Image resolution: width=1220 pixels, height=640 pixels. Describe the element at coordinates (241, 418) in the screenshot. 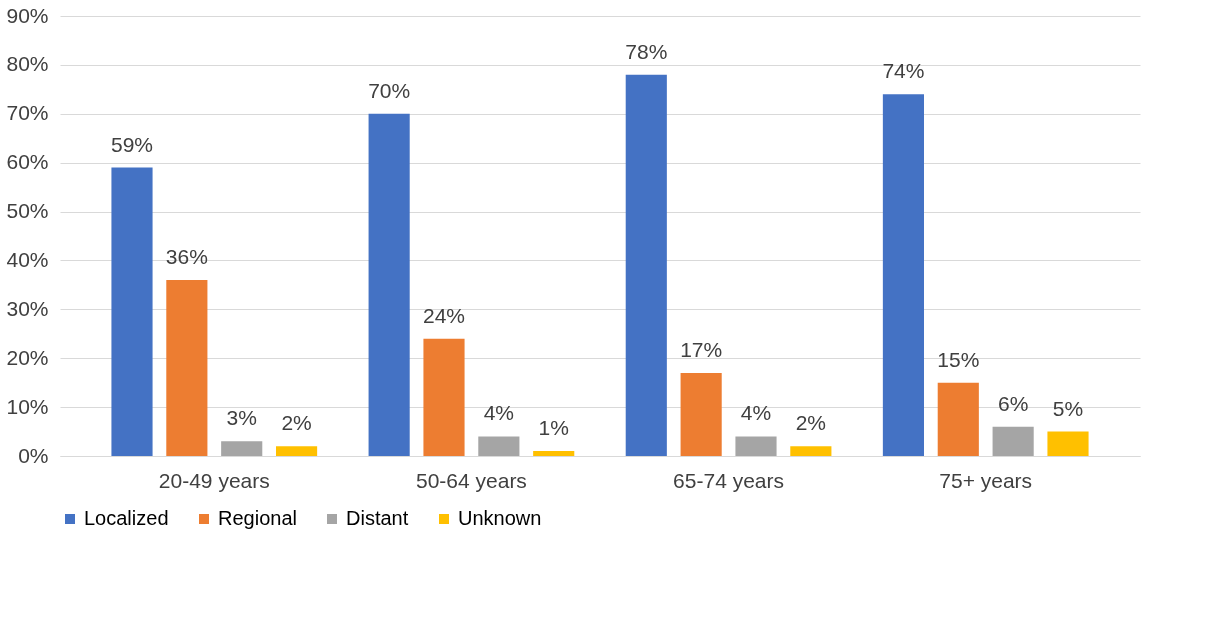

I see `data-label: 3%` at that location.